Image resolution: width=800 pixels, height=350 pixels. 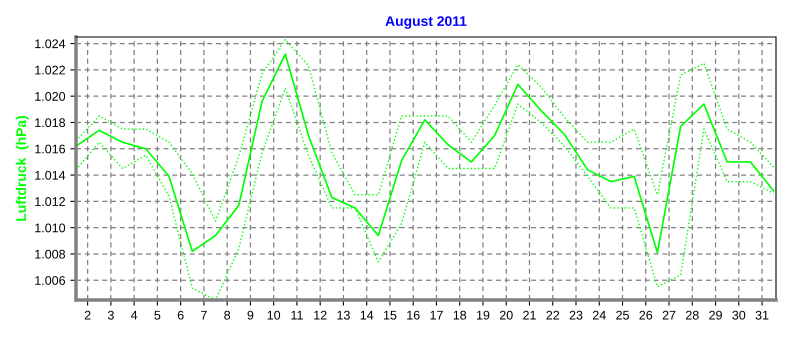 I want to click on x-tick-label: 7, so click(x=204, y=315).